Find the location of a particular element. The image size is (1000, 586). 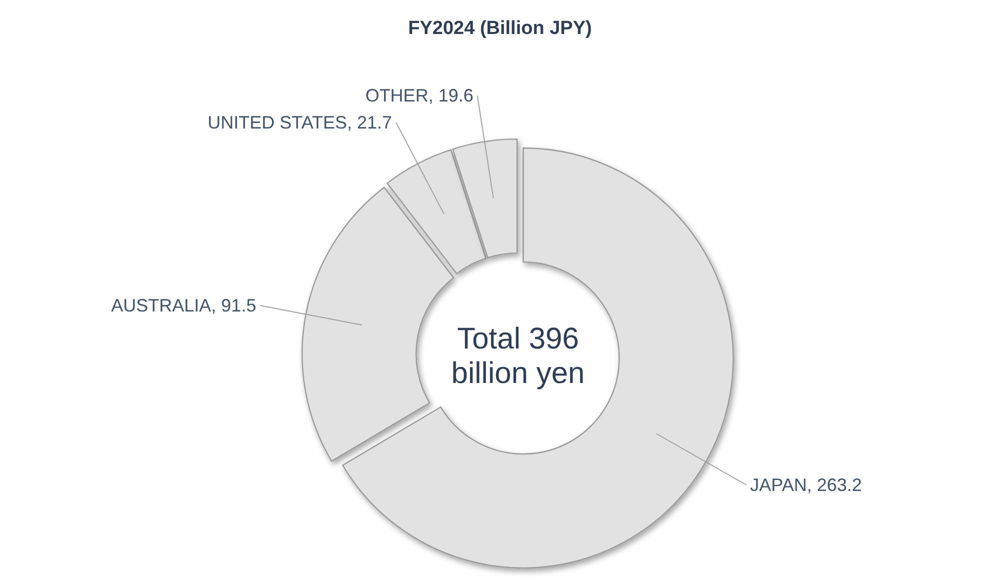

slice-label: AUSTRALIA is located at coordinates (161, 306).